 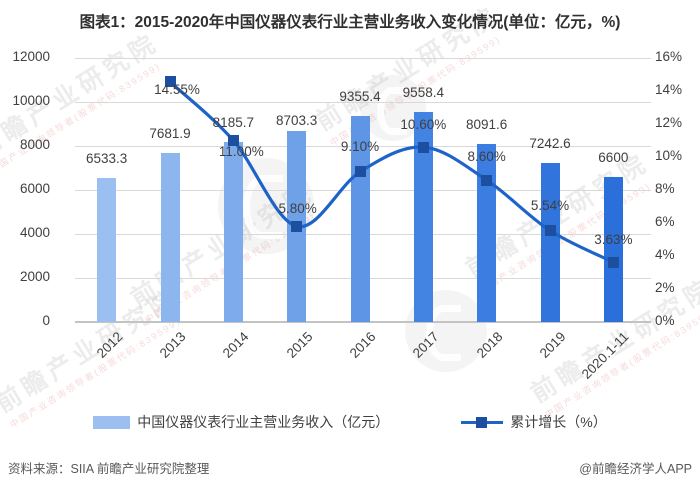 I want to click on bar-value-label: 8091.6, so click(x=487, y=124).